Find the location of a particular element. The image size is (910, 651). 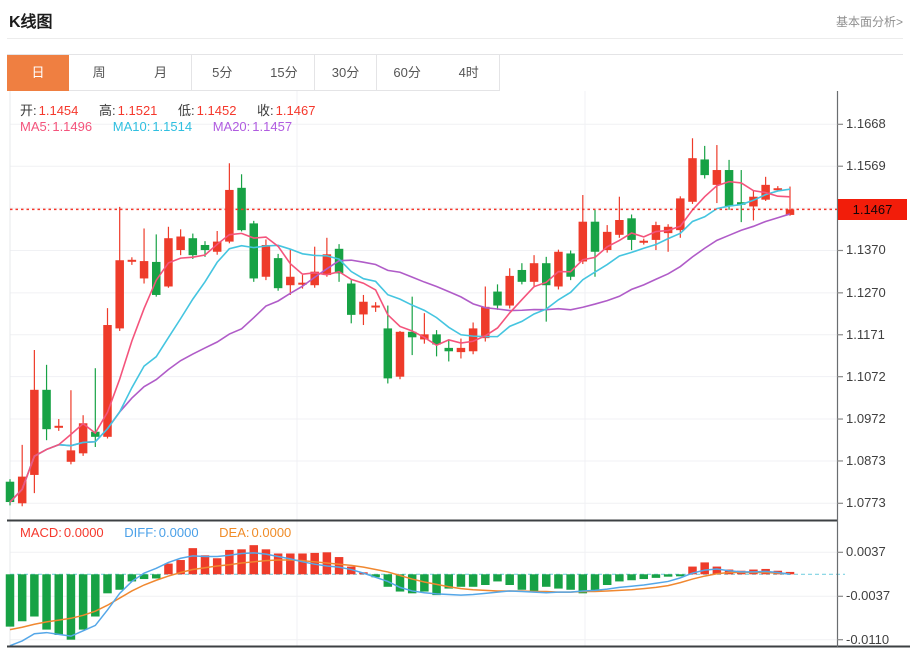

close-value: 1.1467 is located at coordinates (295, 110).